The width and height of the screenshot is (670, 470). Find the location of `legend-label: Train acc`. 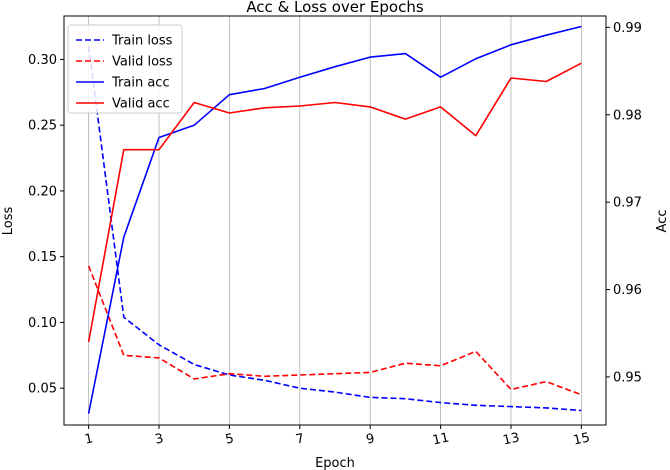

legend-label: Train acc is located at coordinates (140, 83).